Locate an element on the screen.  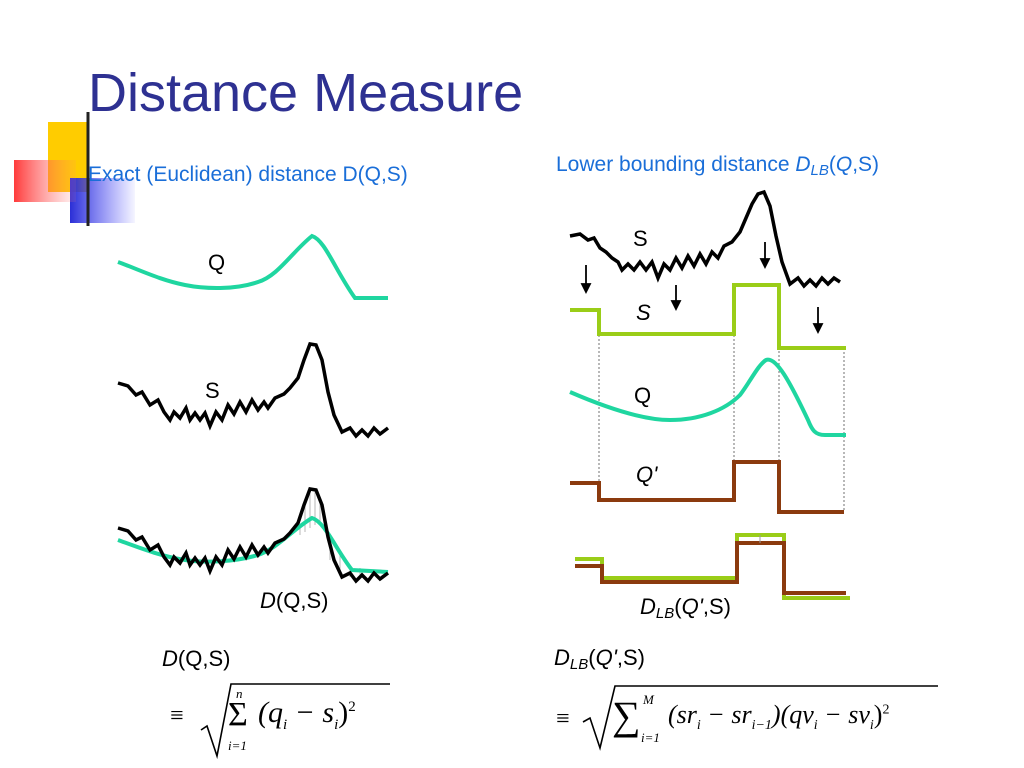
right-formula-b5: ) is located at coordinates (878, 714).